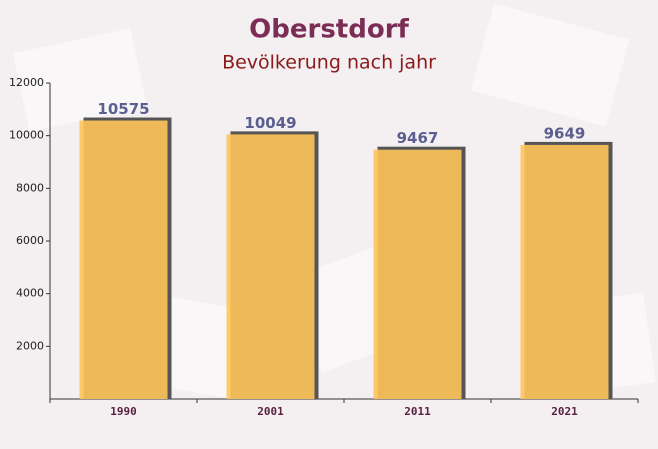  What do you see at coordinates (123, 109) in the screenshot?
I see `value-label: 10575` at bounding box center [123, 109].